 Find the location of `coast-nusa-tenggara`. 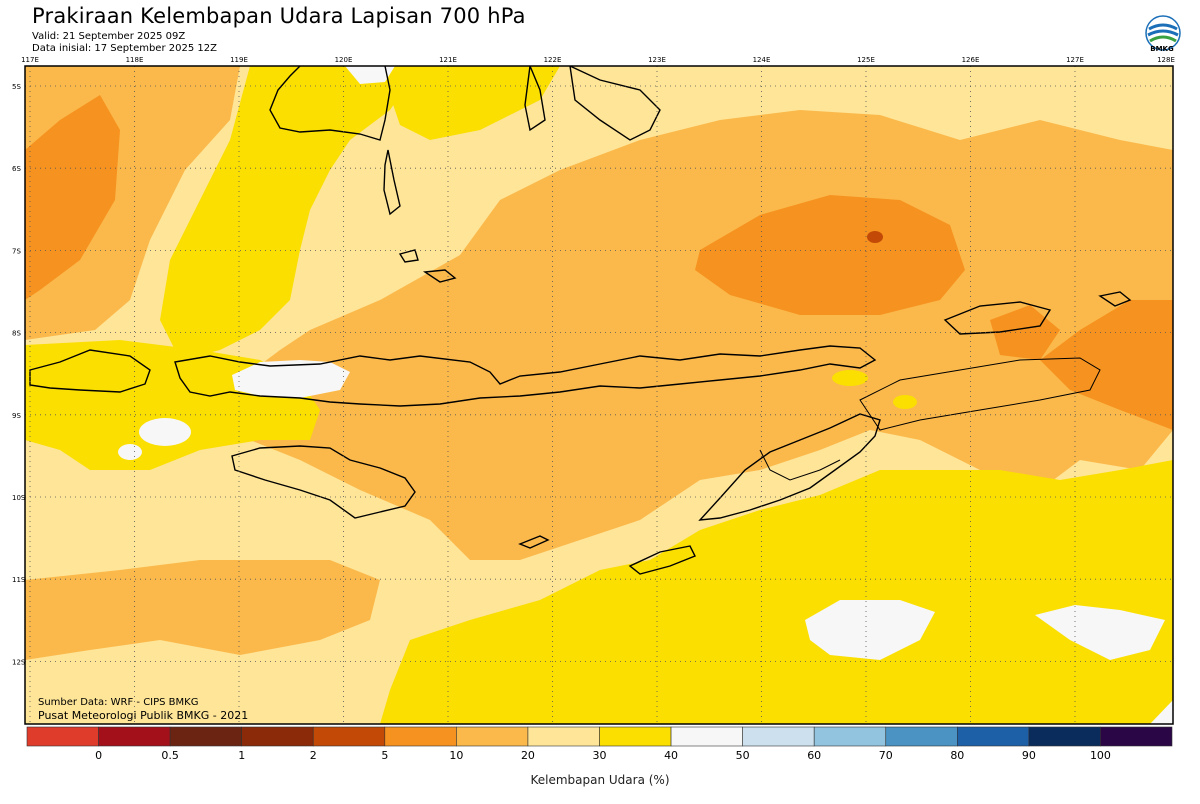

coast-nusa-tenggara is located at coordinates (90, 371).